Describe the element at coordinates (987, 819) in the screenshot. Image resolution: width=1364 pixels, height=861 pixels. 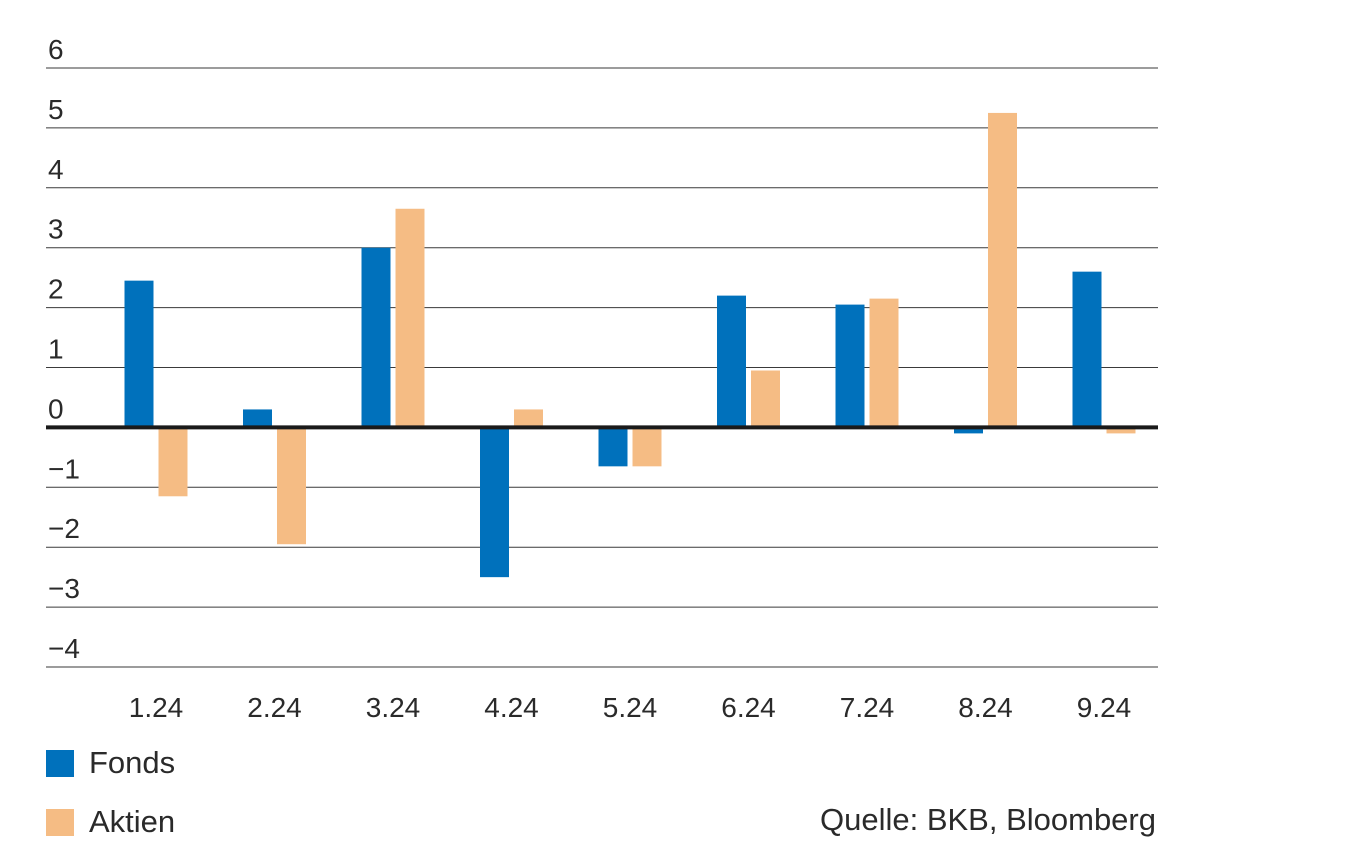
I see `source-note: Quelle: BKB, Bloomberg` at that location.